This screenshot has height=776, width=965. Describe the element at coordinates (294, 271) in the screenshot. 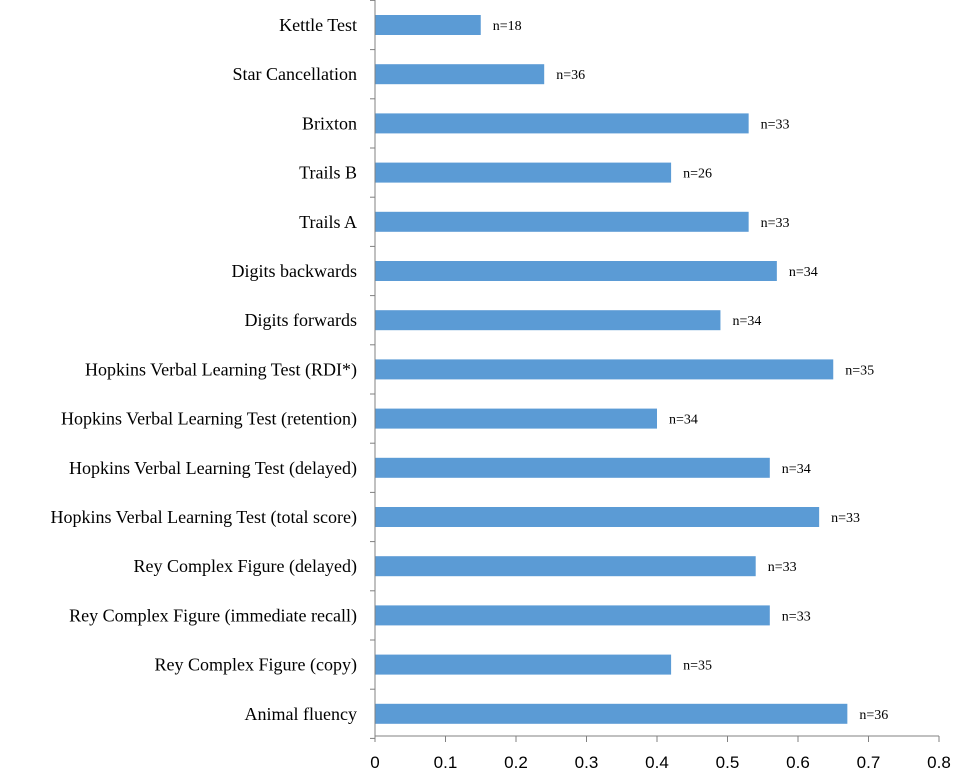

I see `category-label: Digits backwards` at that location.